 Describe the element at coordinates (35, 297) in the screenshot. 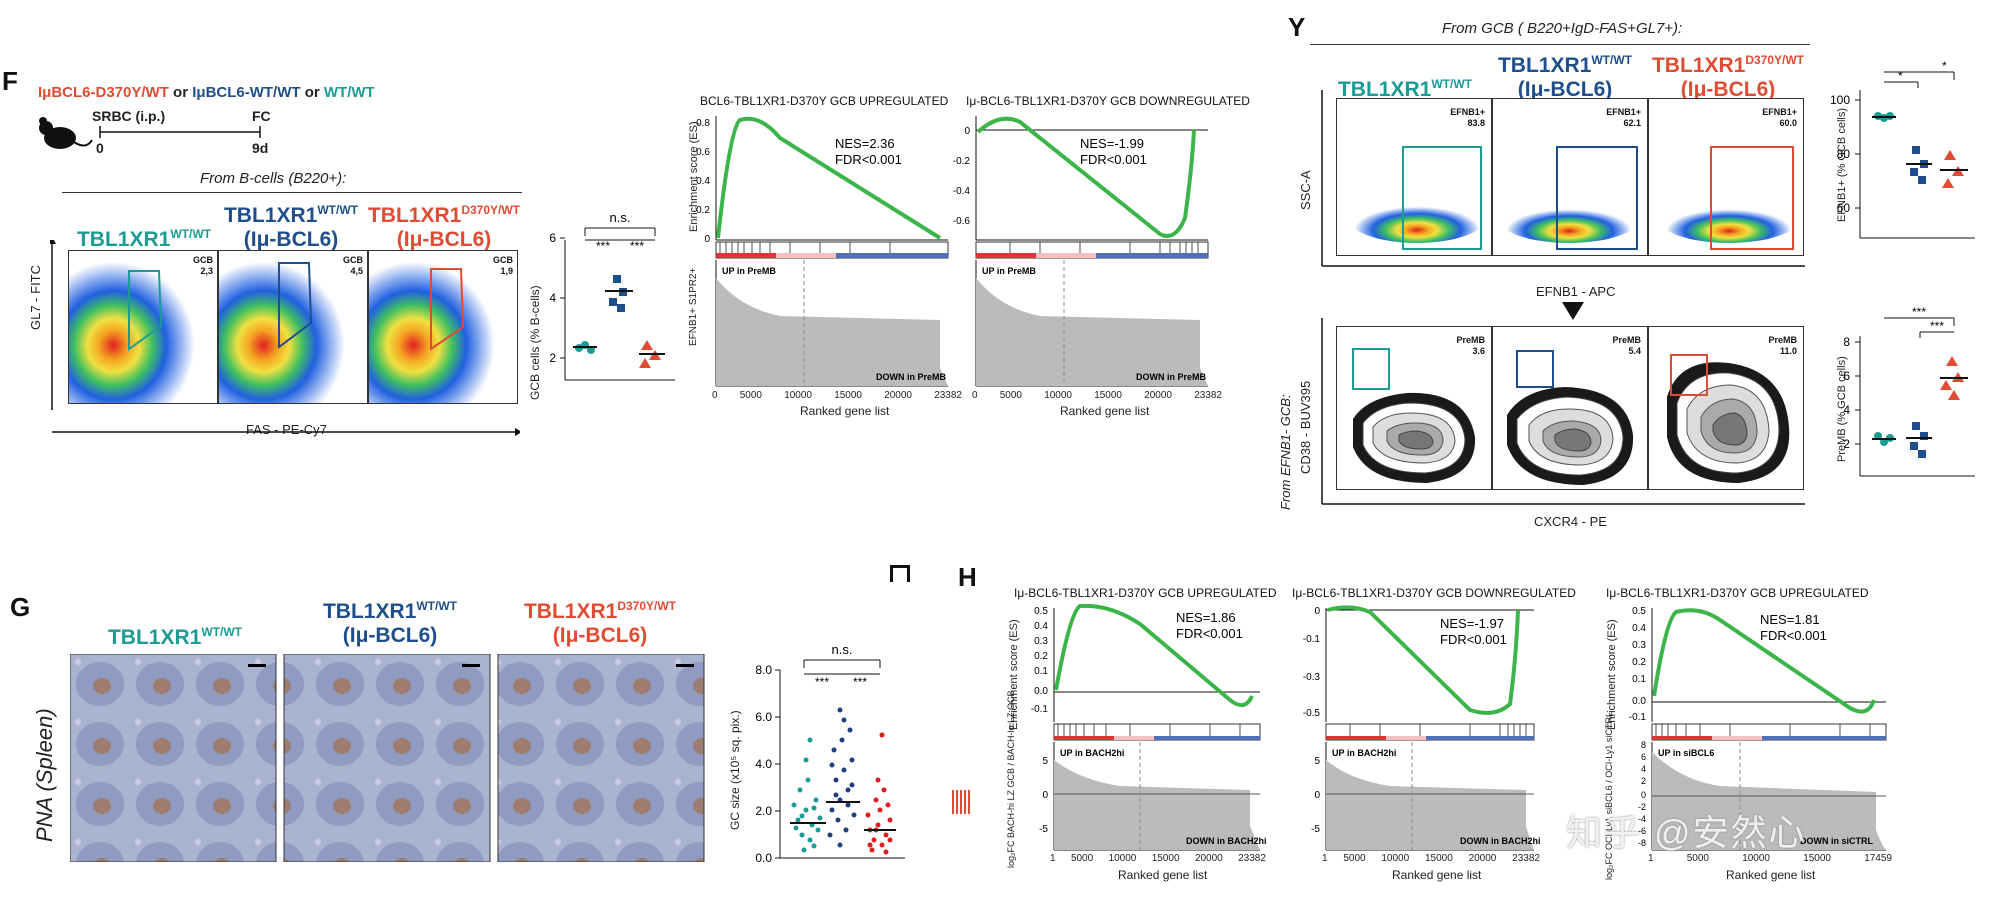

I see `f-y-axis: GL7 - FITC` at that location.